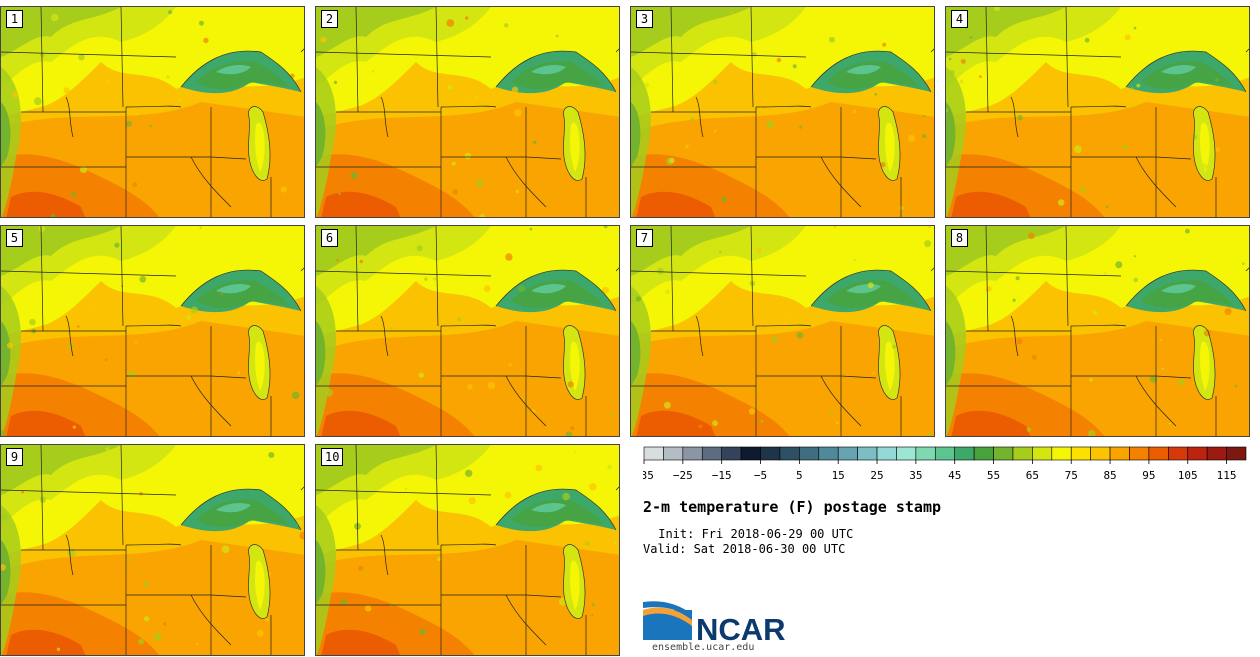 The height and width of the screenshot is (657, 1260). Describe the element at coordinates (915, 475) in the screenshot. I see `colorbar-tick-label: 35` at that location.